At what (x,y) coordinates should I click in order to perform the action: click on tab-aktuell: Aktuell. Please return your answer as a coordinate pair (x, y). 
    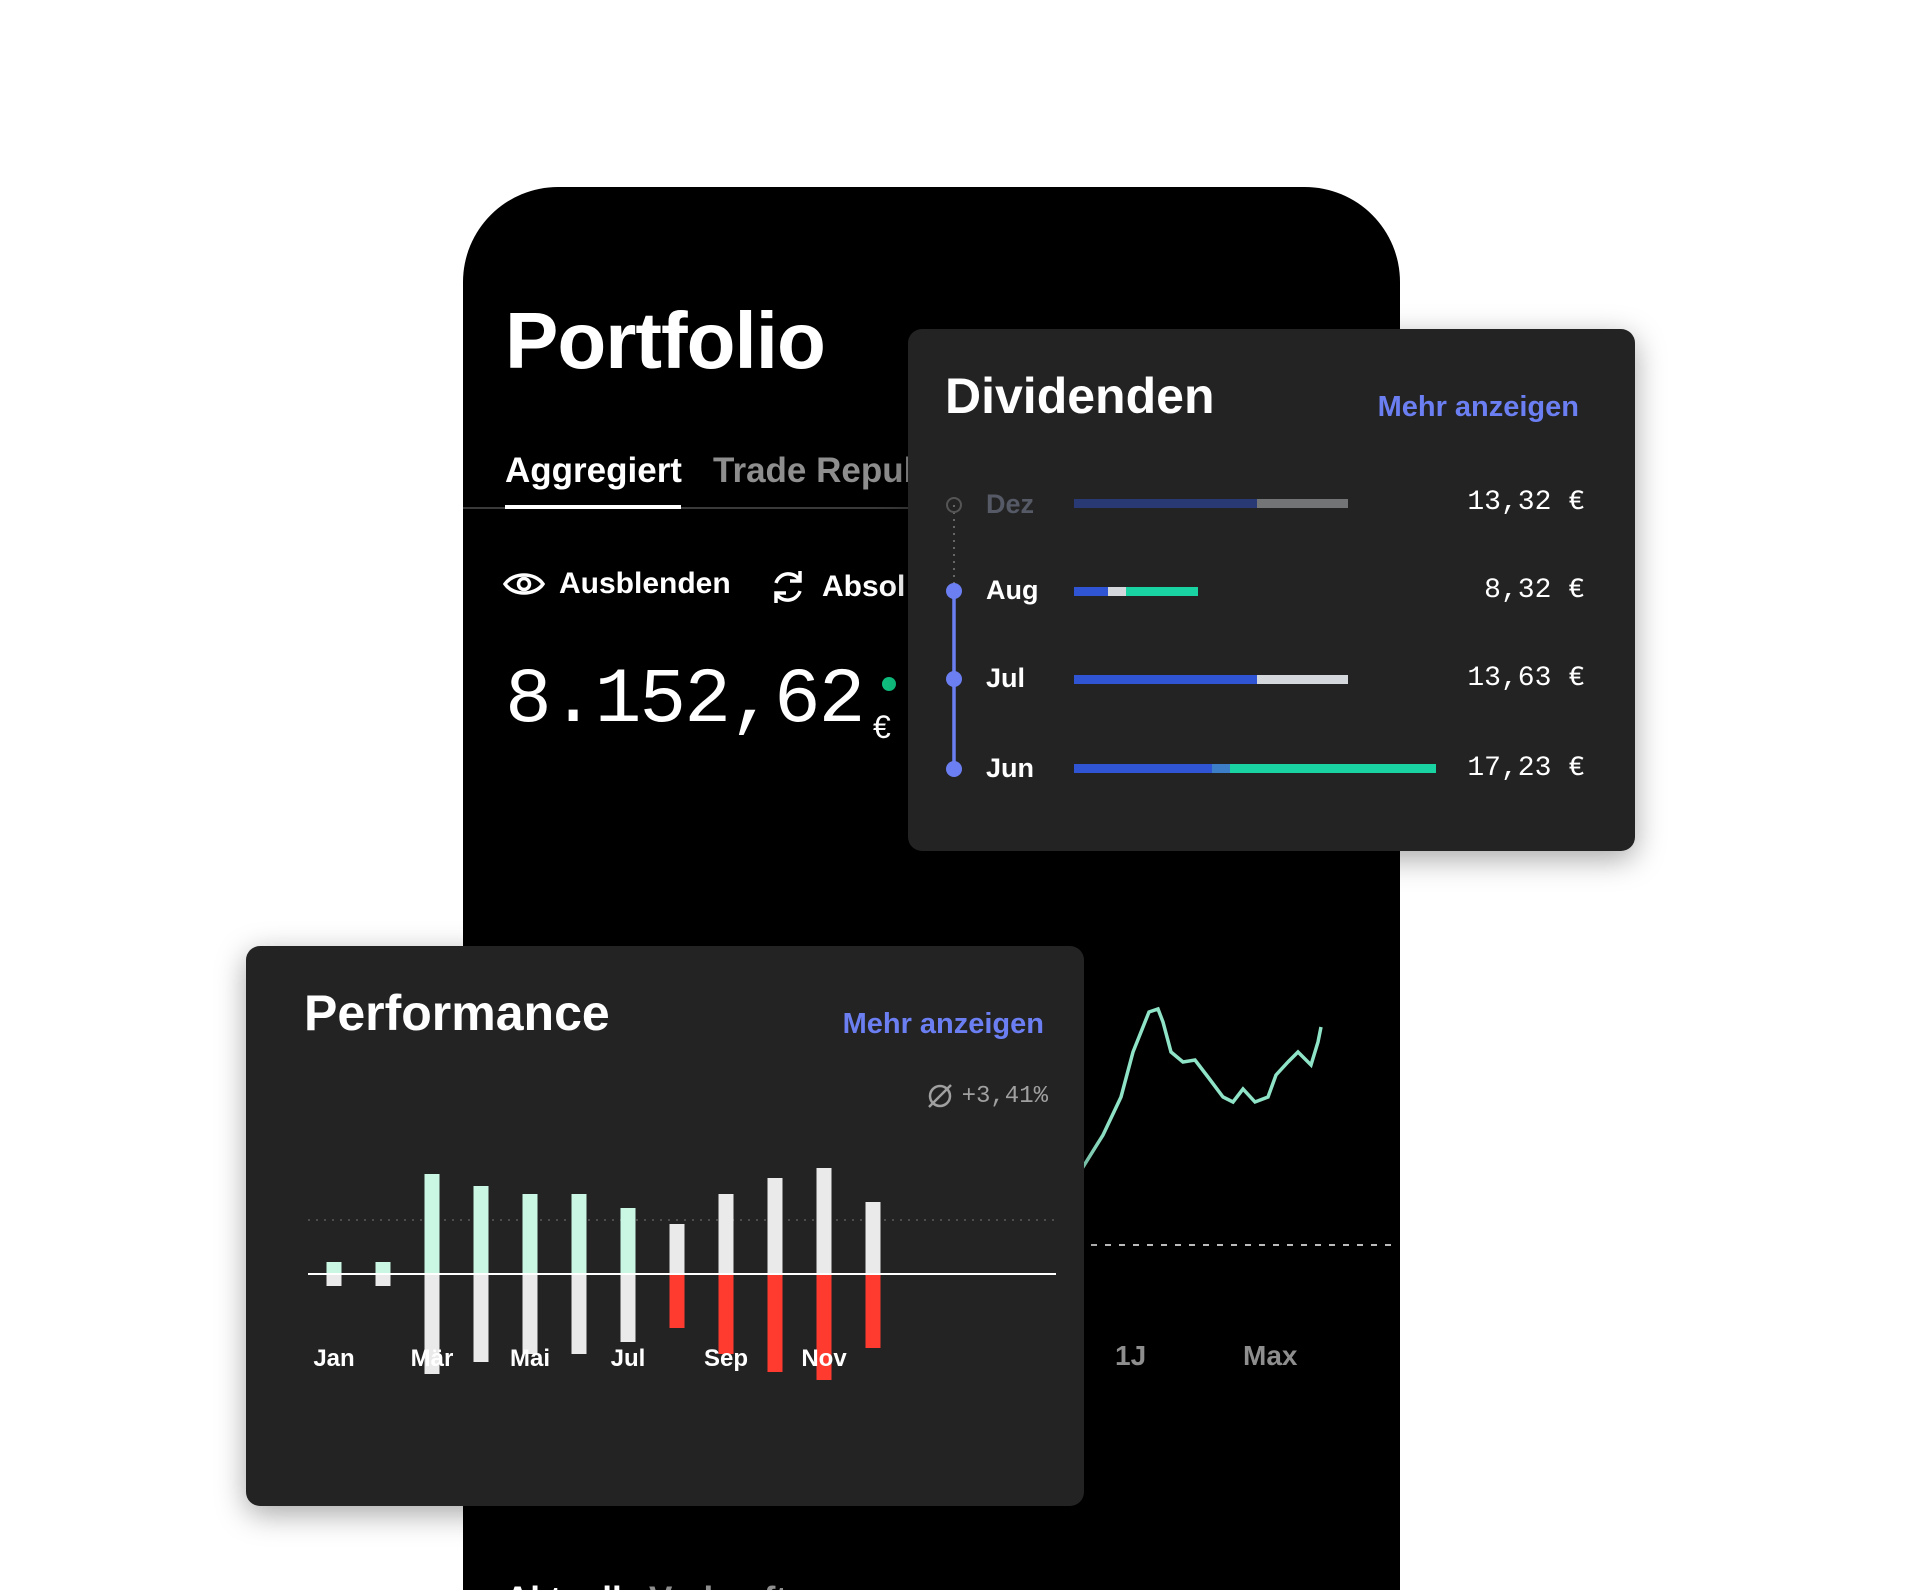
    Looking at the image, I should click on (563, 1585).